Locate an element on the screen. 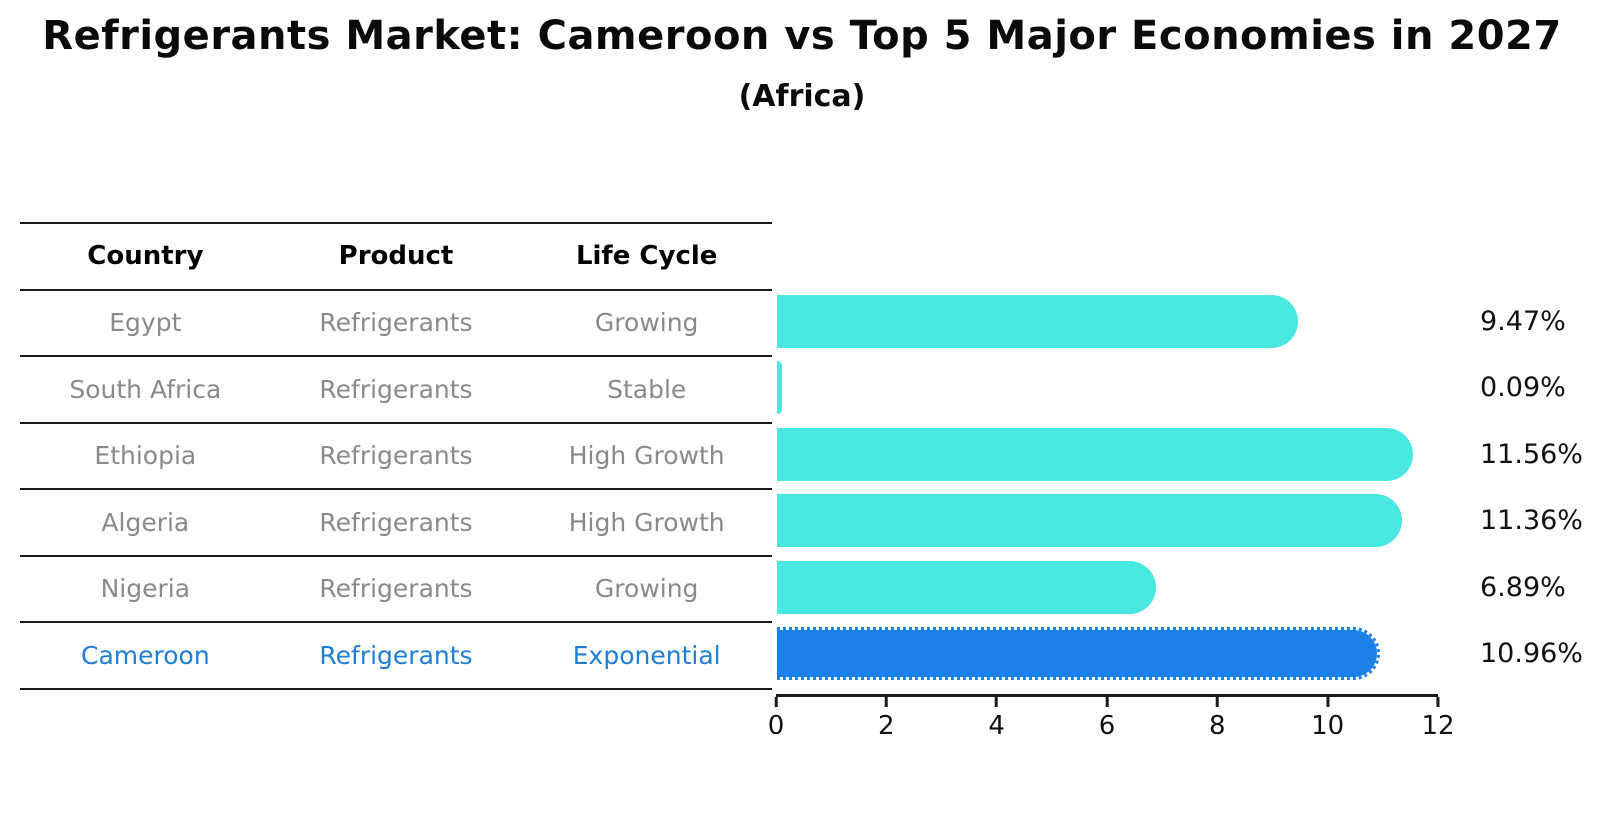  bar-row-ethiopia is located at coordinates (1107, 454).